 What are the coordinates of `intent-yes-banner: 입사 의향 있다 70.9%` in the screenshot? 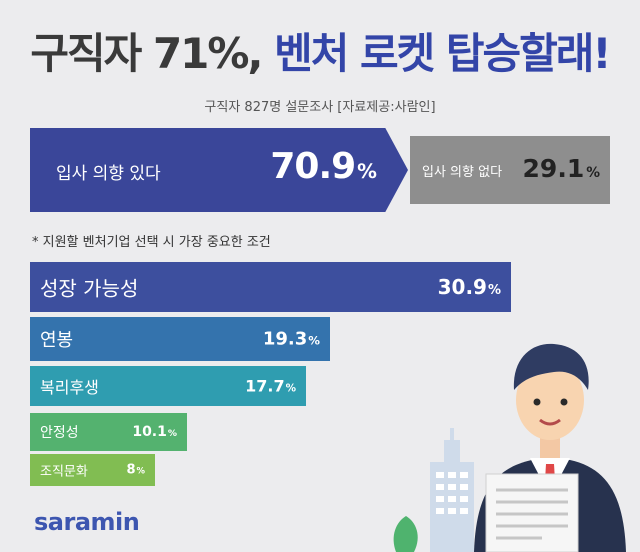 It's located at (219, 170).